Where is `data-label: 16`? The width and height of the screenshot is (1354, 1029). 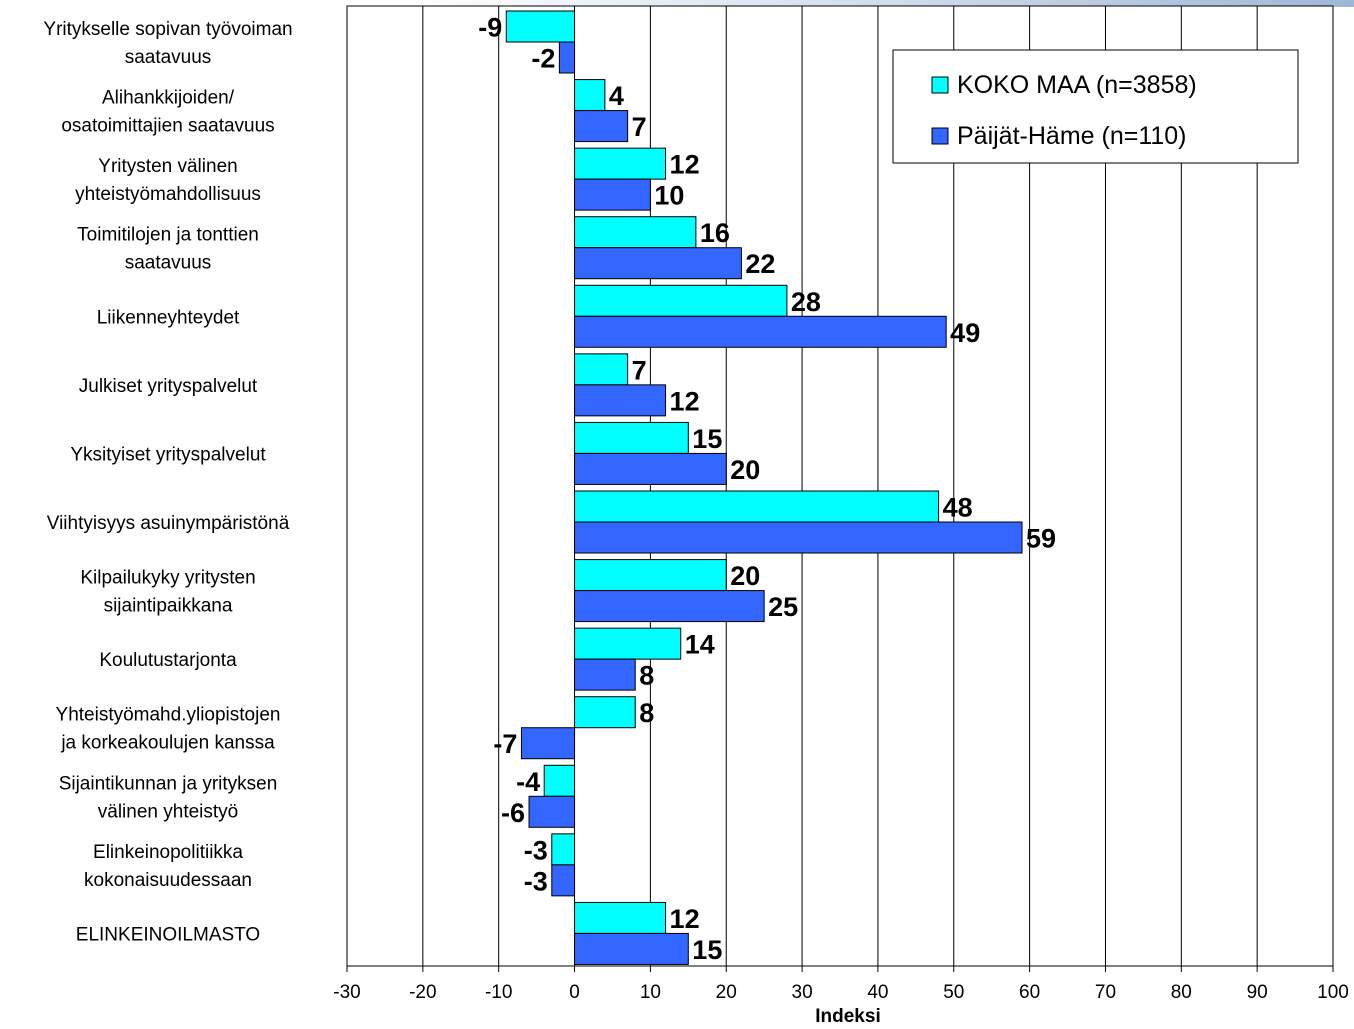
data-label: 16 is located at coordinates (715, 233).